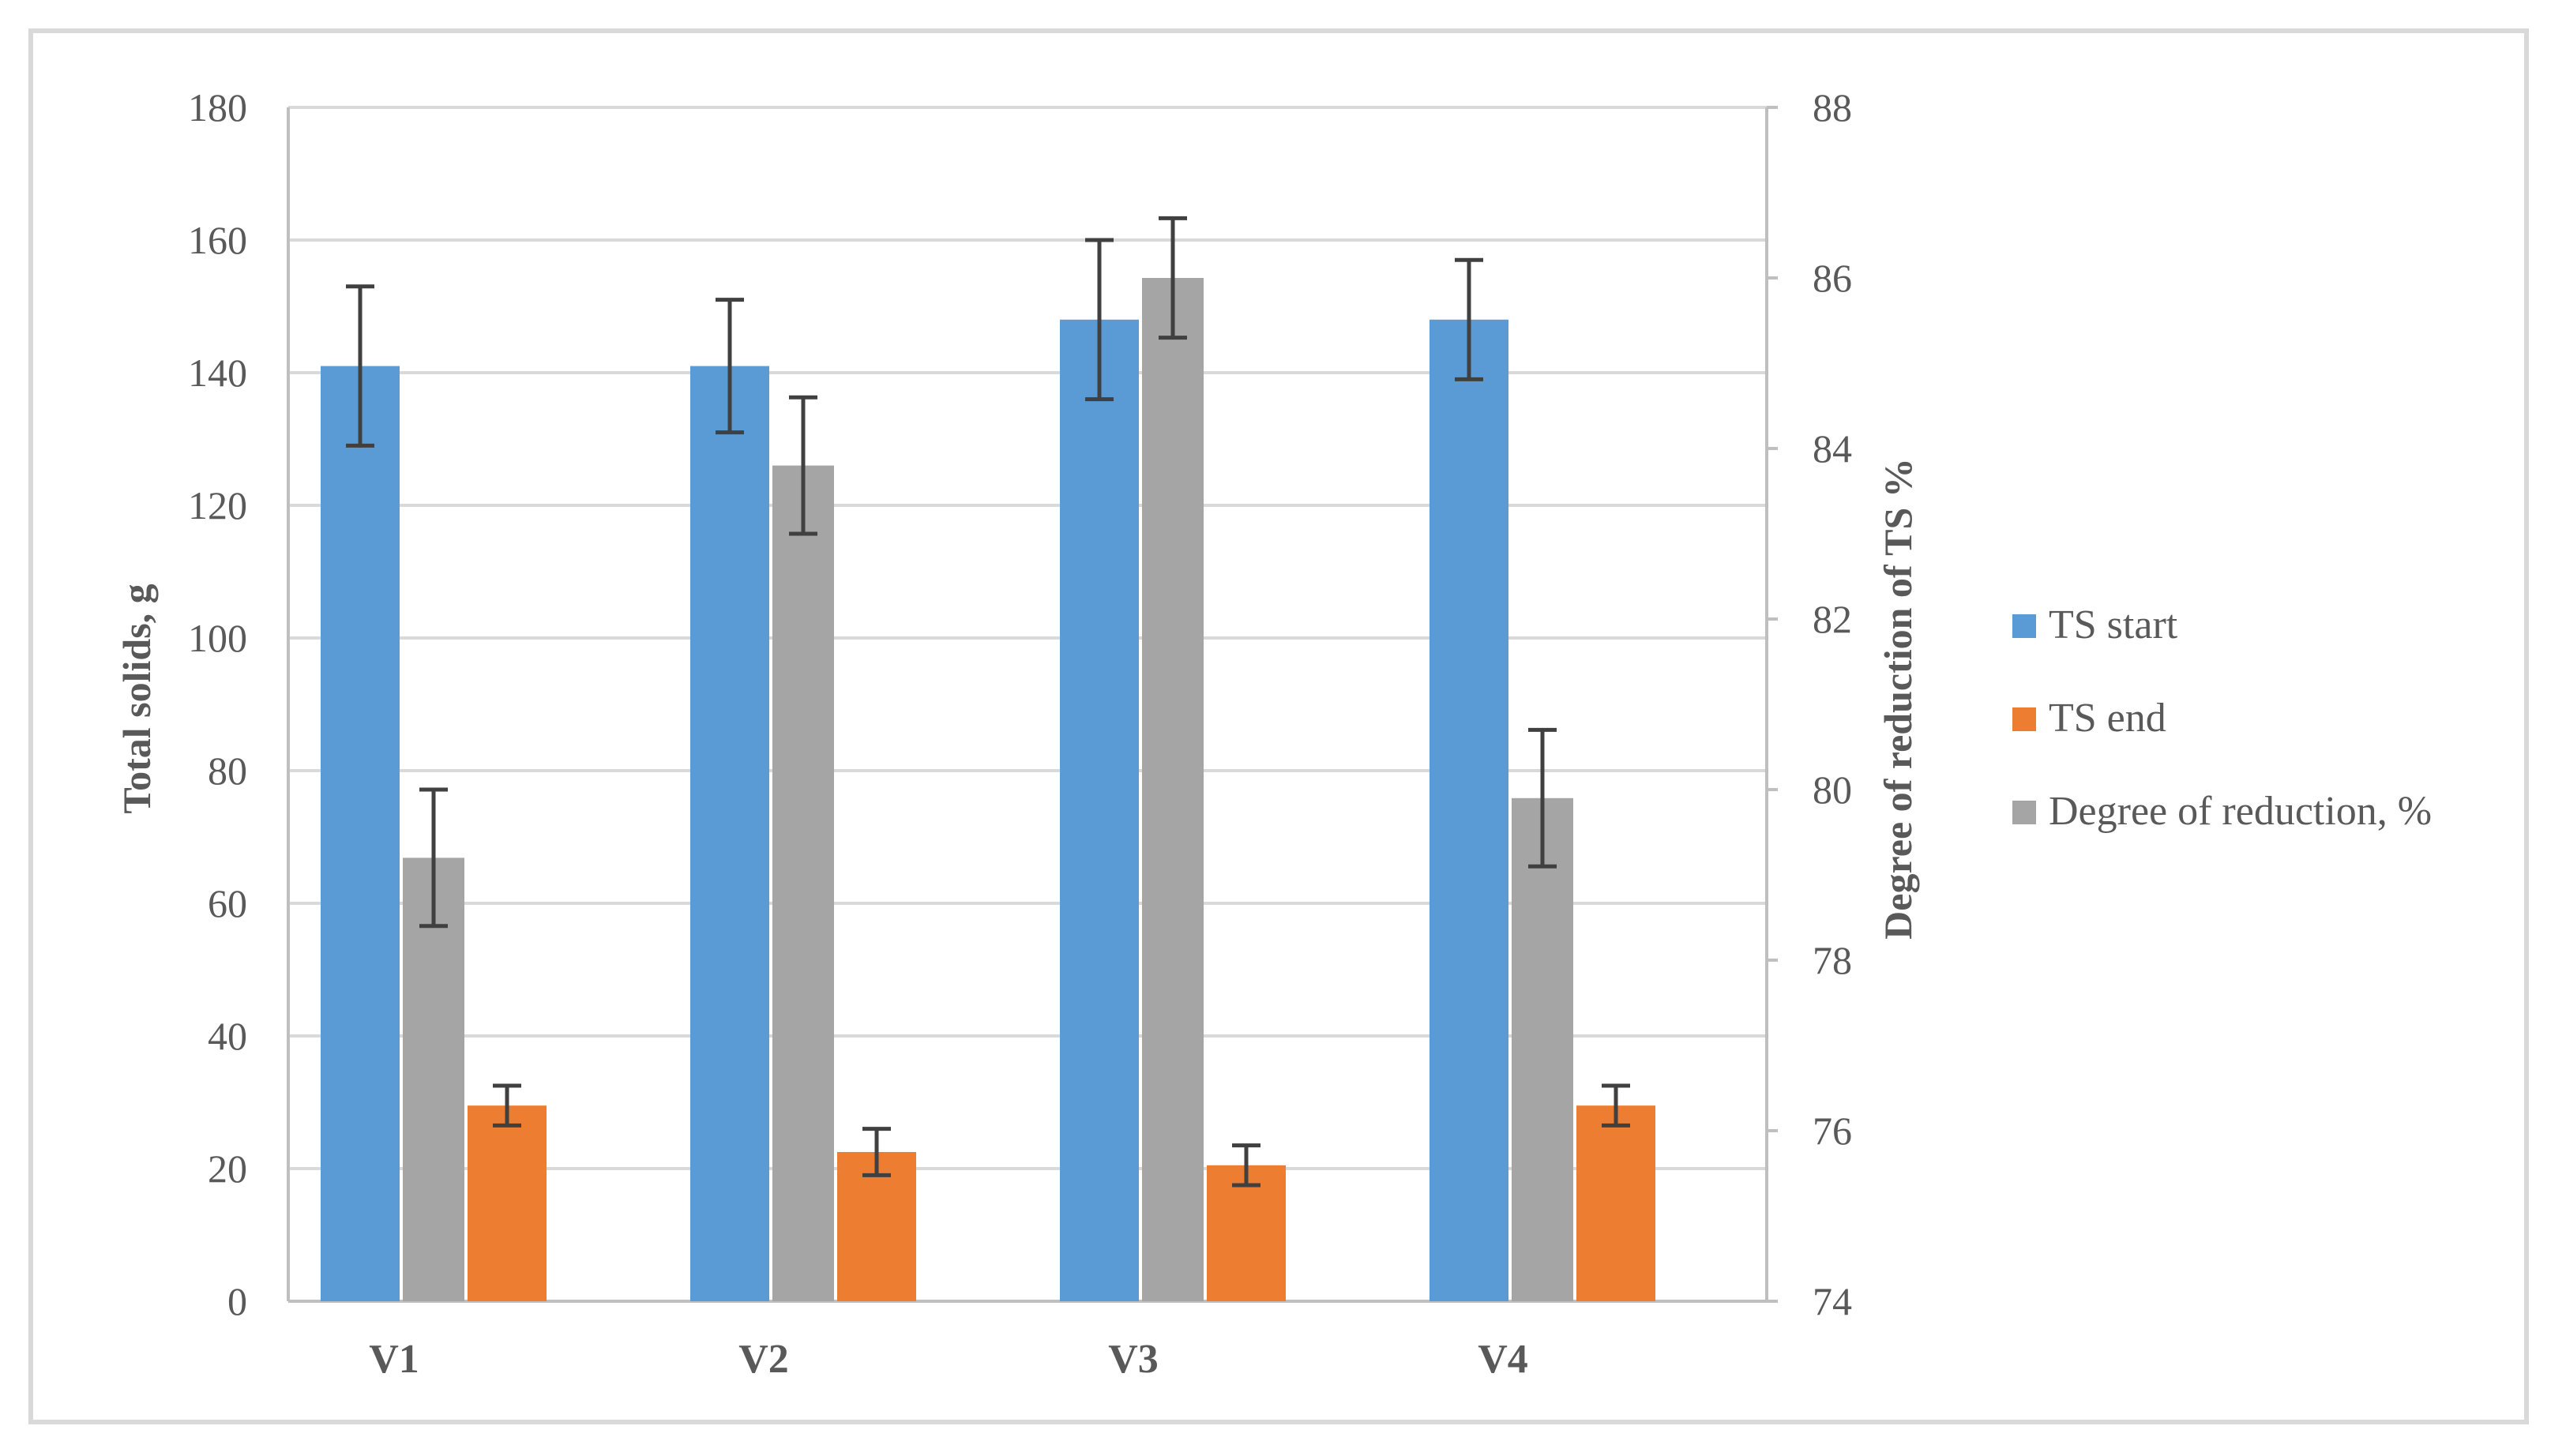 The width and height of the screenshot is (2566, 1456). What do you see at coordinates (2222, 718) in the screenshot?
I see `legend: TS start TS end Degree of reduction, %` at bounding box center [2222, 718].